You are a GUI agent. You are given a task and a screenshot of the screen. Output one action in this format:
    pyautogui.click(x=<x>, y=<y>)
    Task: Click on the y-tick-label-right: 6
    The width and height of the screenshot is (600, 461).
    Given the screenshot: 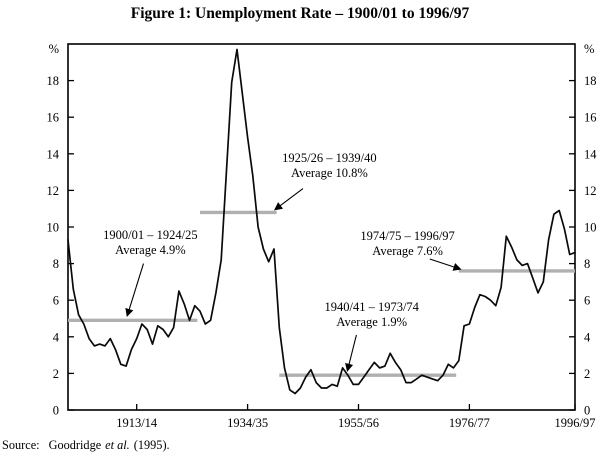 What is the action you would take?
    pyautogui.click(x=587, y=301)
    